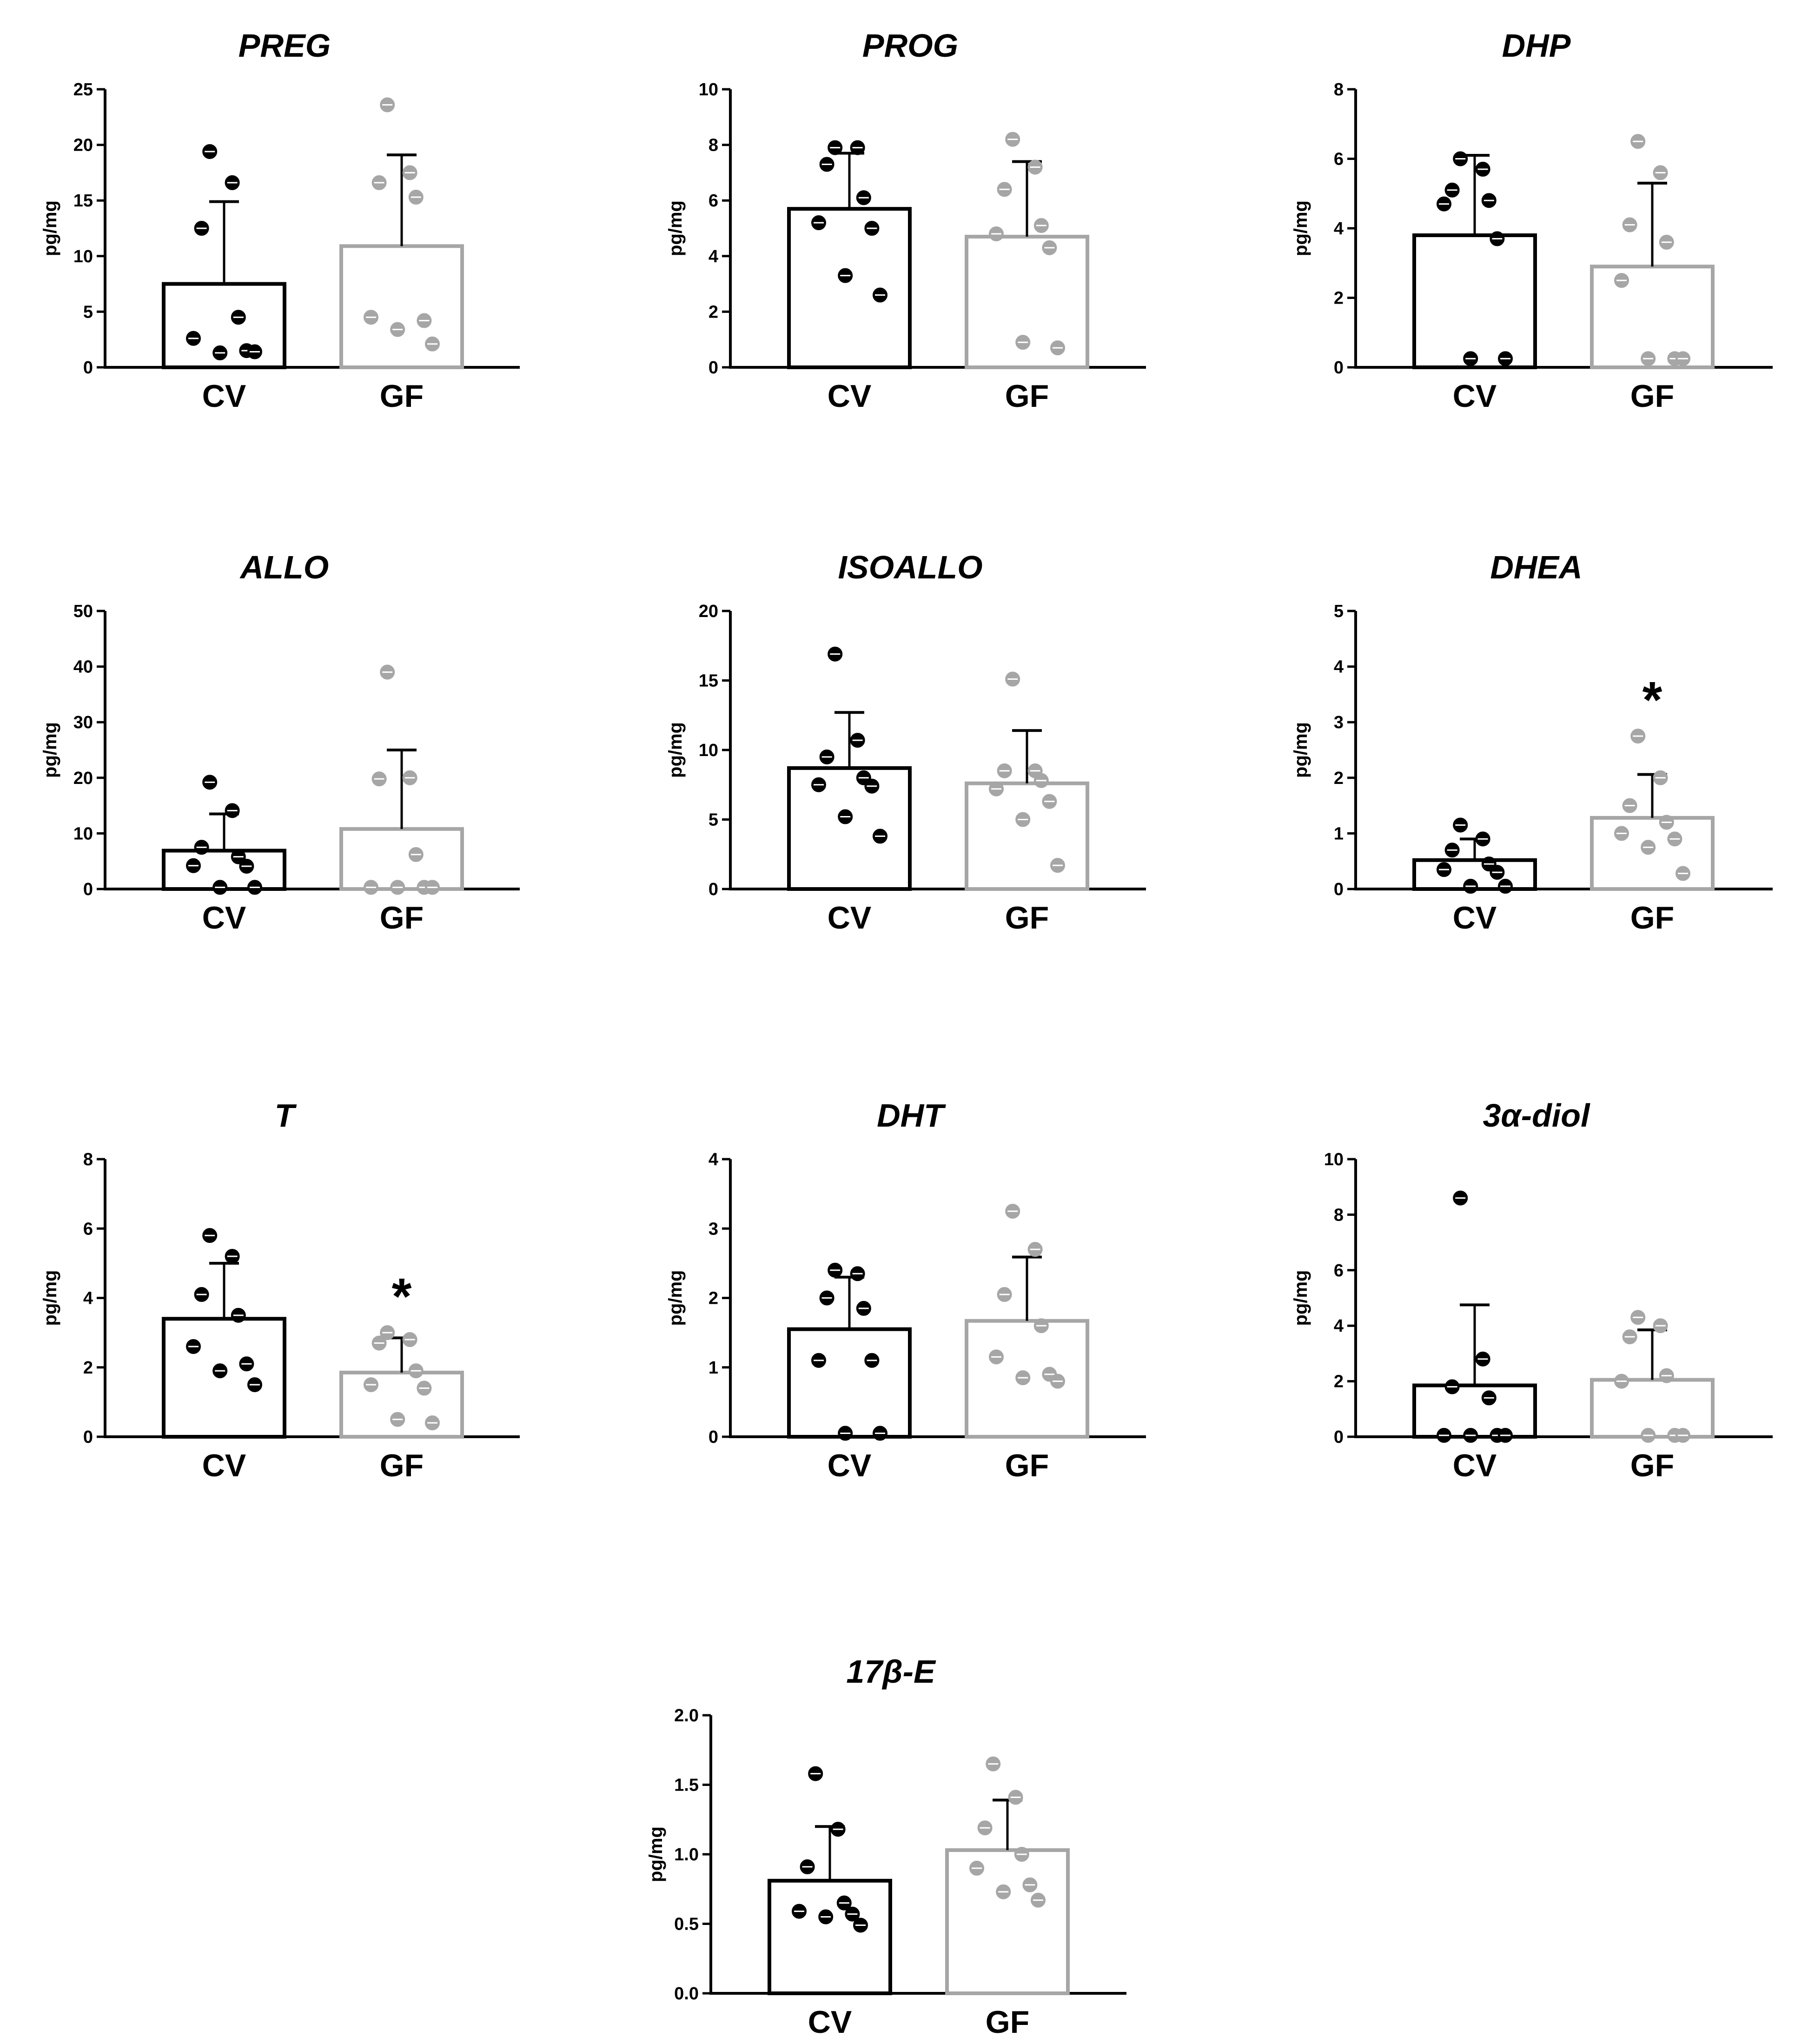  Describe the element at coordinates (1536, 45) in the screenshot. I see `panel-title: DHP` at that location.